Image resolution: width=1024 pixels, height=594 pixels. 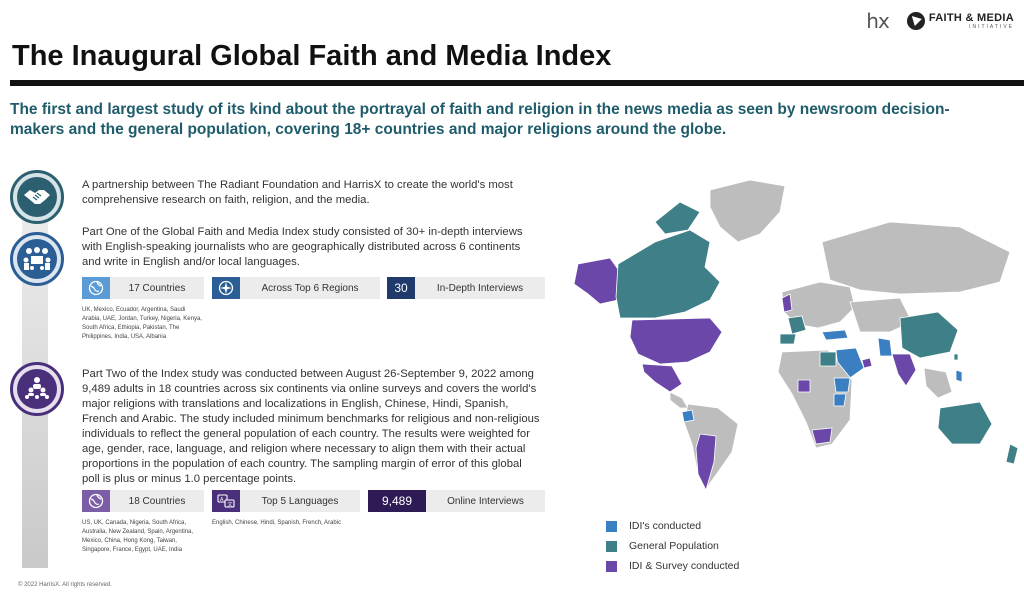 I want to click on handshake-icon, so click(x=37, y=197).